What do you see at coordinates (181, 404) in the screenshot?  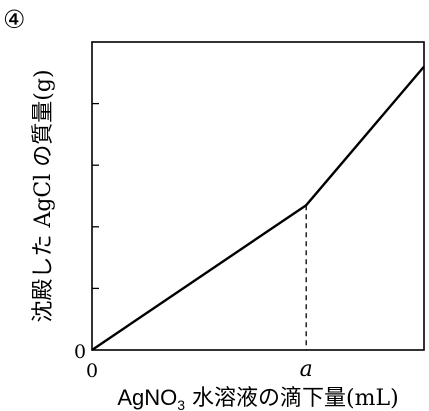 I see `x-axis-label-subscript: 3` at bounding box center [181, 404].